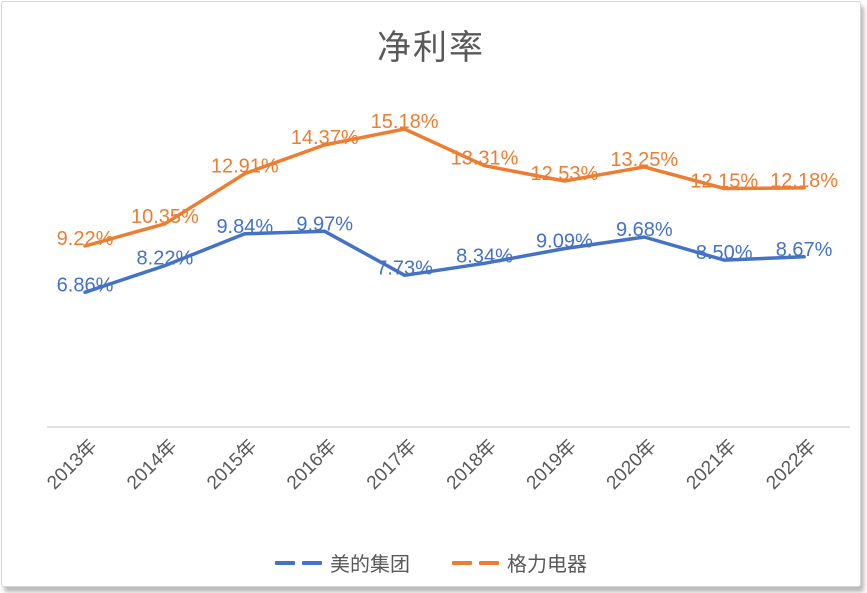 Image resolution: width=867 pixels, height=593 pixels. I want to click on x-axis-label-0: 2013年, so click(72, 464).